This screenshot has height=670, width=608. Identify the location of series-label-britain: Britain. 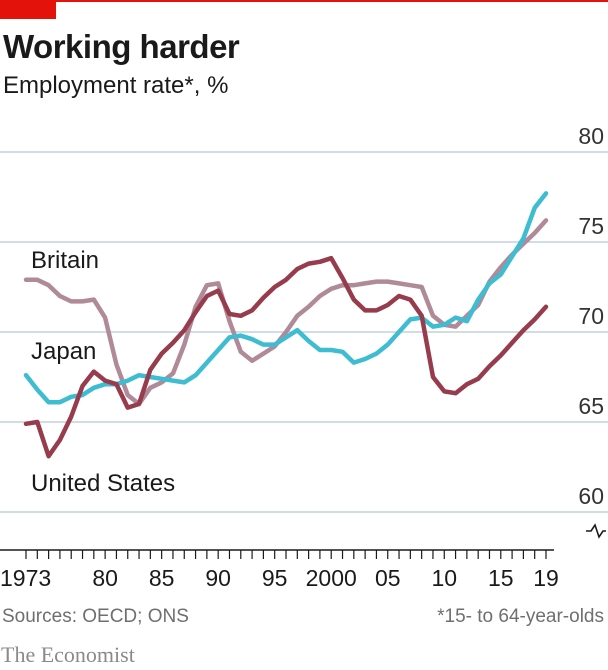
(65, 260).